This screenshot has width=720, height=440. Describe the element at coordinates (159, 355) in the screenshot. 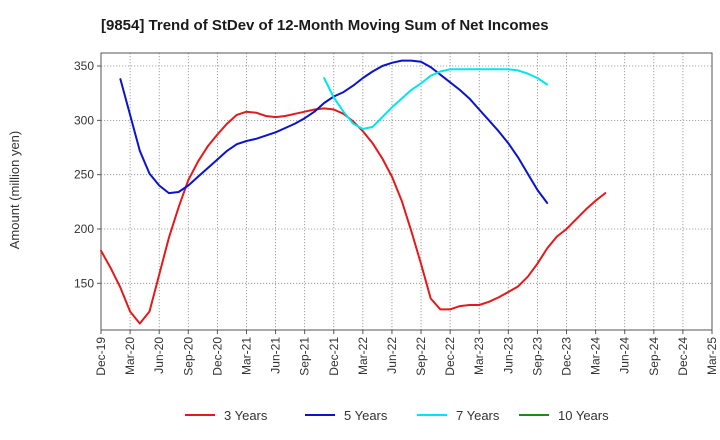

I see `x-tick-label: Jun-20` at that location.